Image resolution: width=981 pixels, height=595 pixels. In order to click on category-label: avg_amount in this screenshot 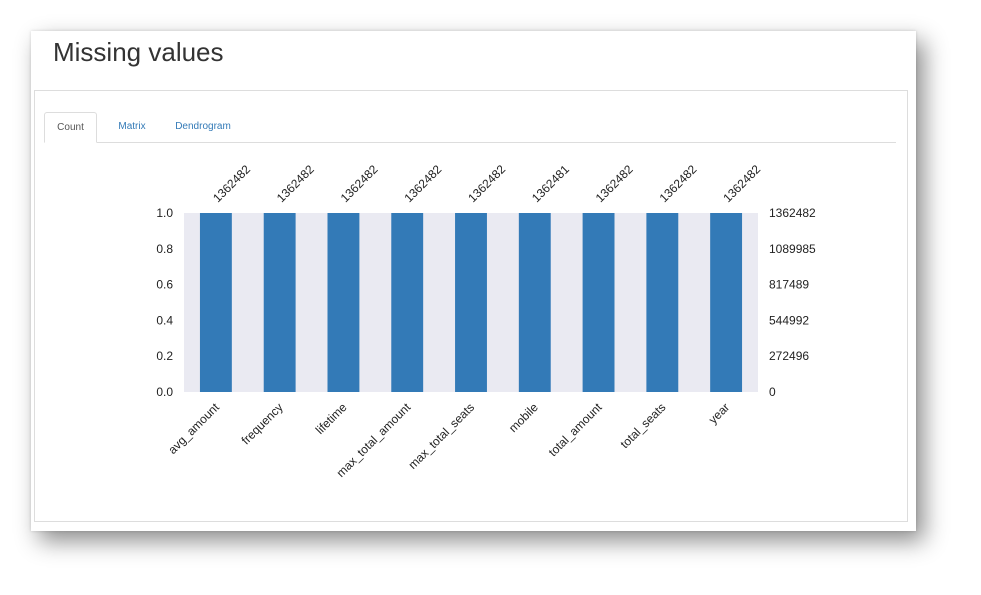, I will do `click(193, 428)`.